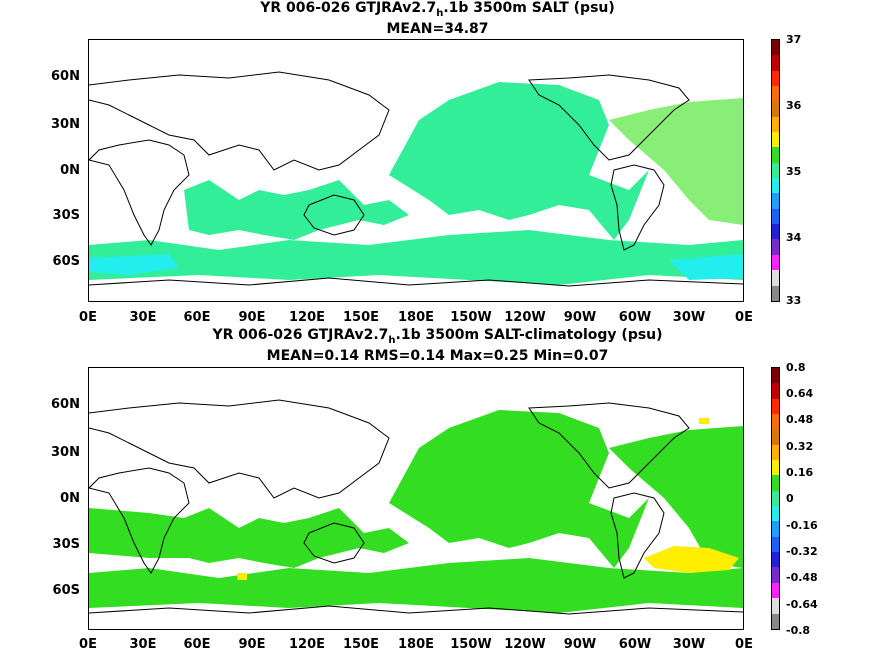  Describe the element at coordinates (66, 590) in the screenshot. I see `panel2-ylabel-60s: 60S` at that location.